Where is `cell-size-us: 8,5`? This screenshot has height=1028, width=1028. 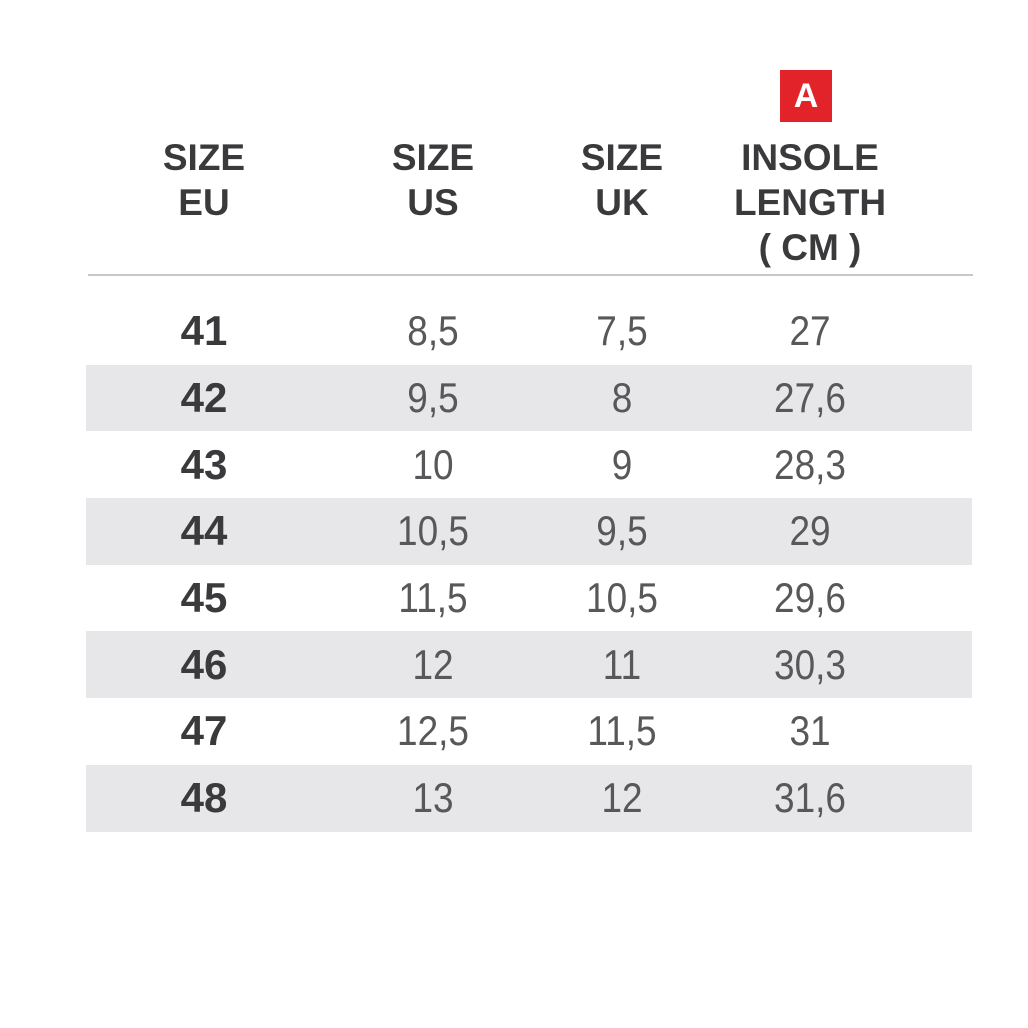 cell-size-us: 8,5 is located at coordinates (433, 331).